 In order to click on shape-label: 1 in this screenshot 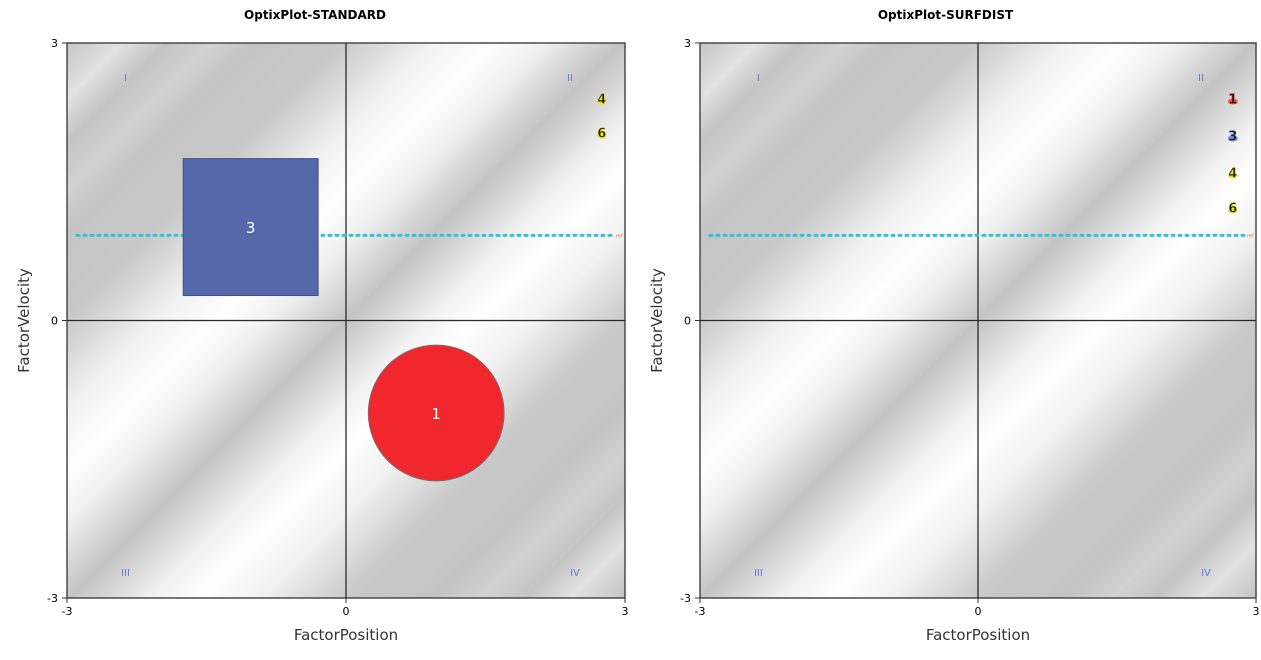, I will do `click(436, 414)`.